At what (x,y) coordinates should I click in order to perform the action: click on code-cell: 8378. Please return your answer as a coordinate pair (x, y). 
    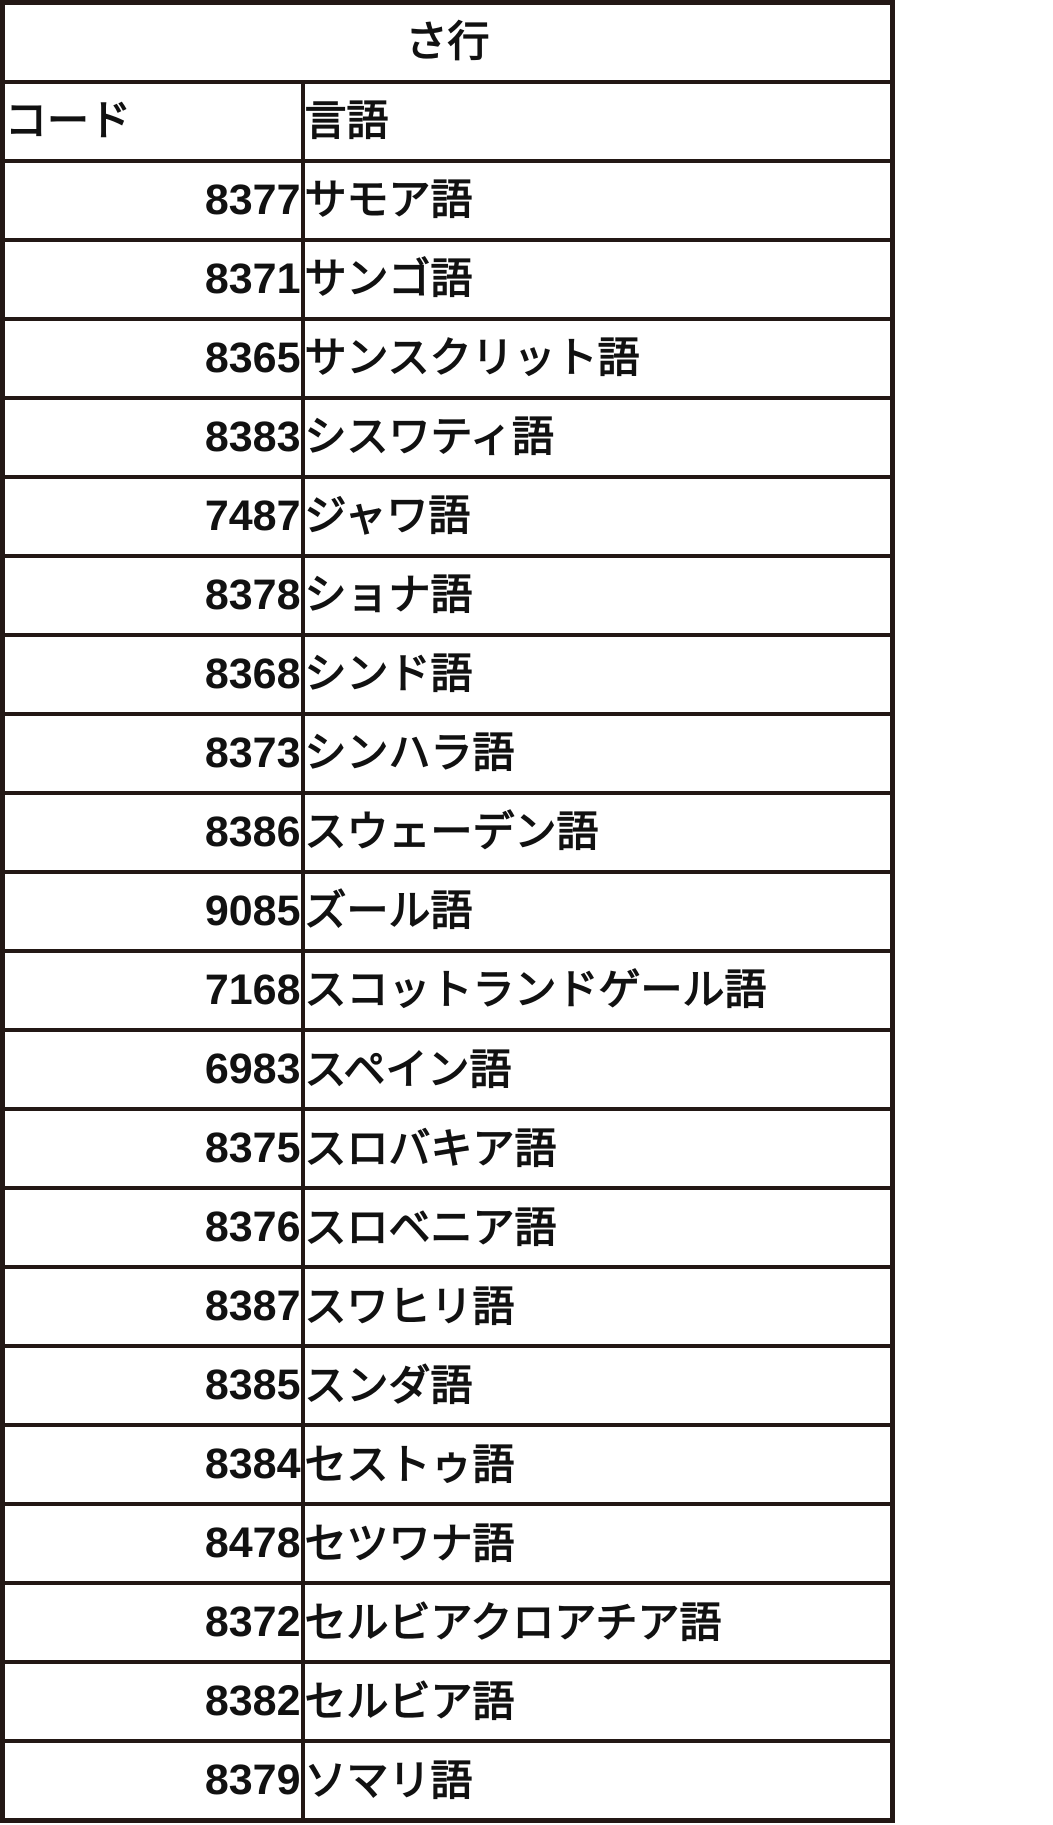
    Looking at the image, I should click on (152, 595).